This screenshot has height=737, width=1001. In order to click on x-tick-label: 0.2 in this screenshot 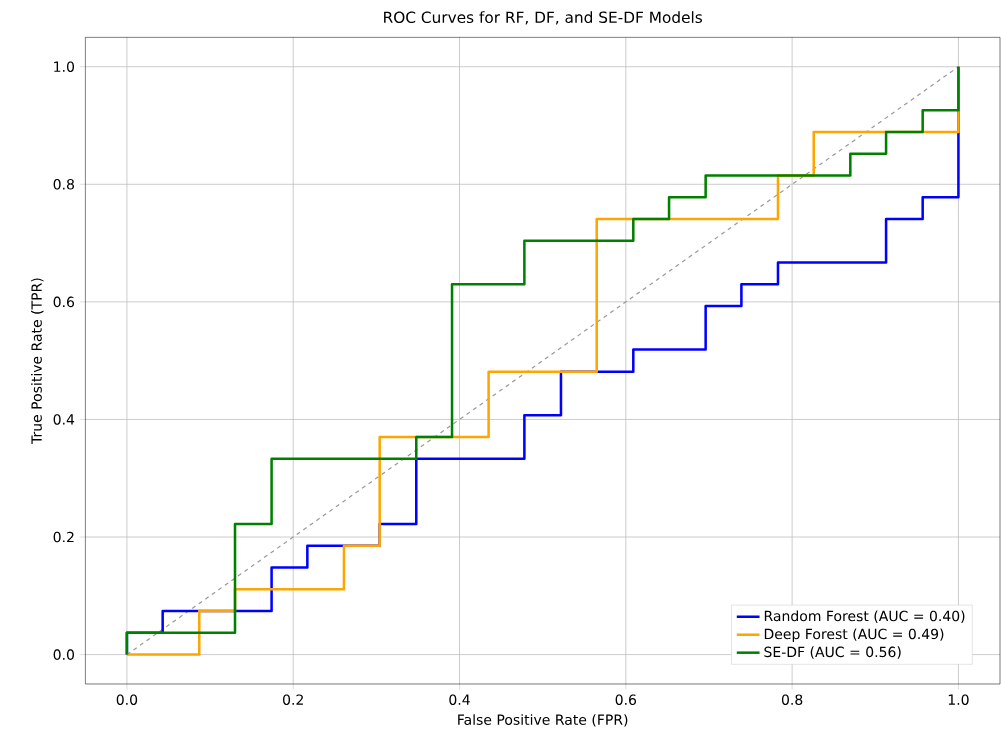, I will do `click(293, 699)`.